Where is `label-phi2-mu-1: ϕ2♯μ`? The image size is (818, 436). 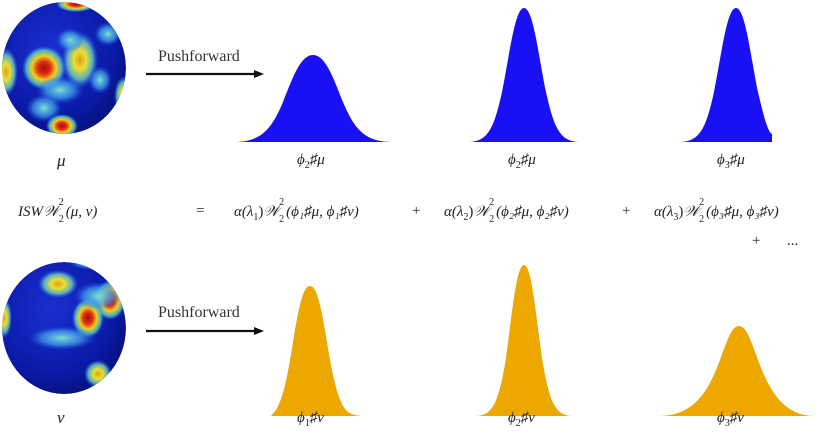
label-phi2-mu-1: ϕ2♯μ is located at coordinates (311, 161).